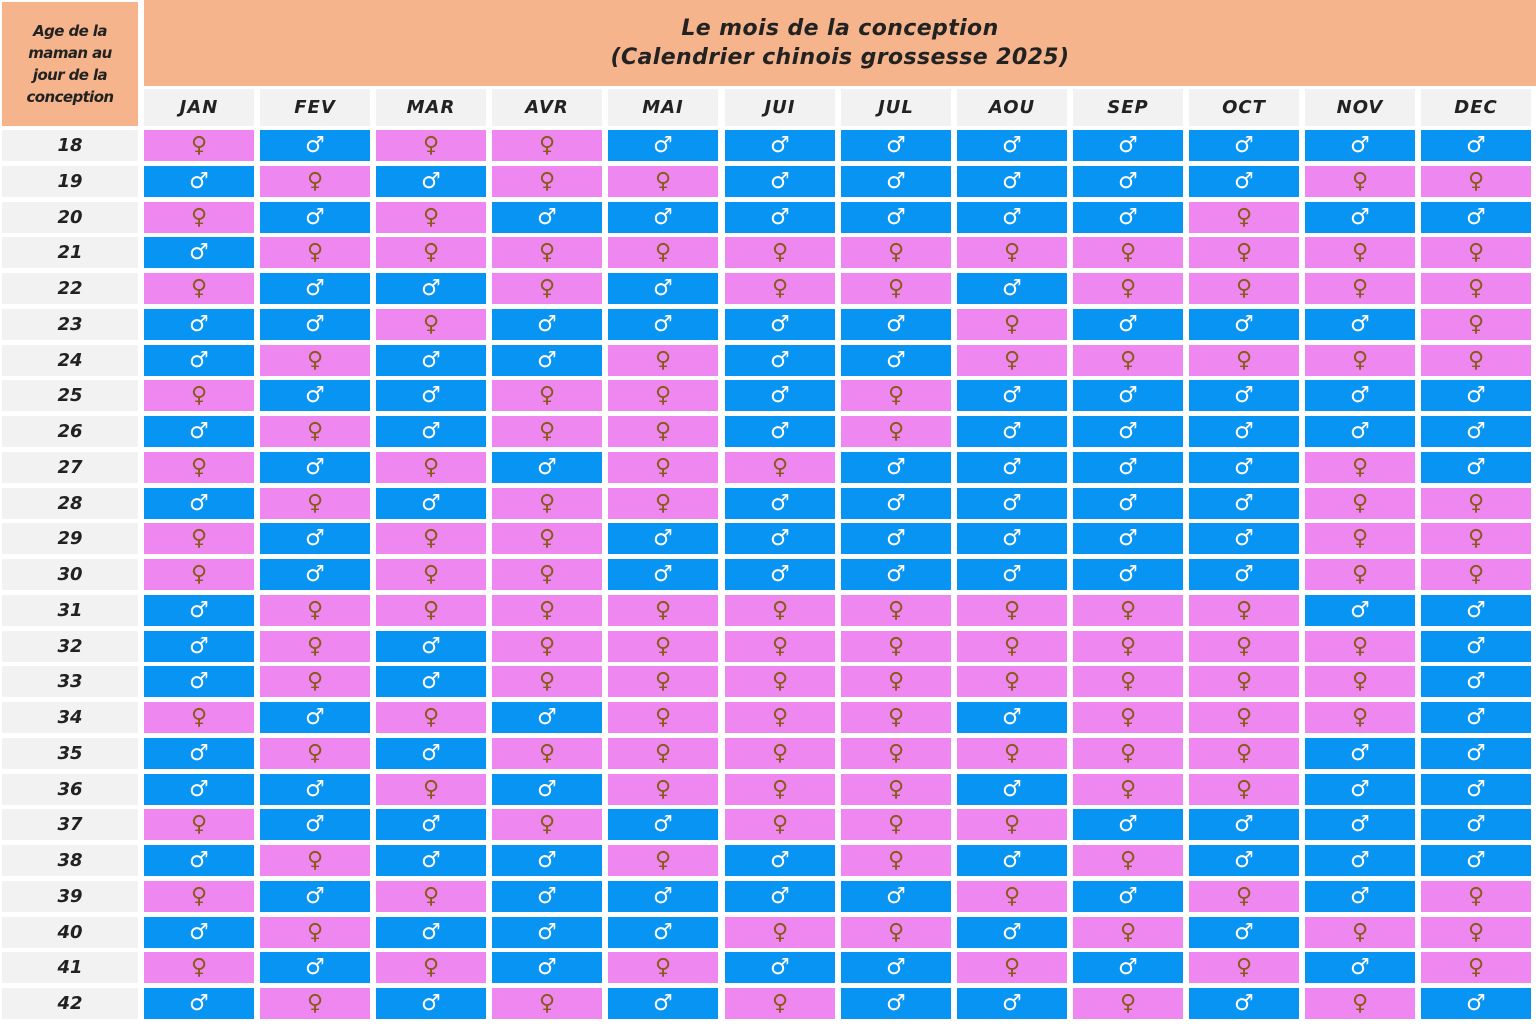 The image size is (1536, 1024). What do you see at coordinates (1128, 107) in the screenshot?
I see `month-header-sep: SEP` at bounding box center [1128, 107].